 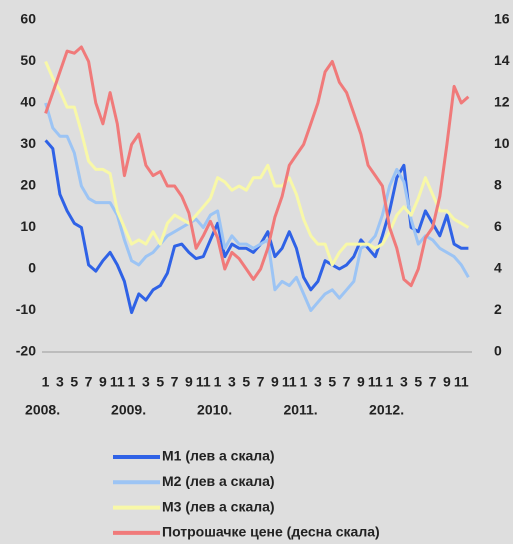 I want to click on y-tick-label: 20, so click(x=28, y=185).